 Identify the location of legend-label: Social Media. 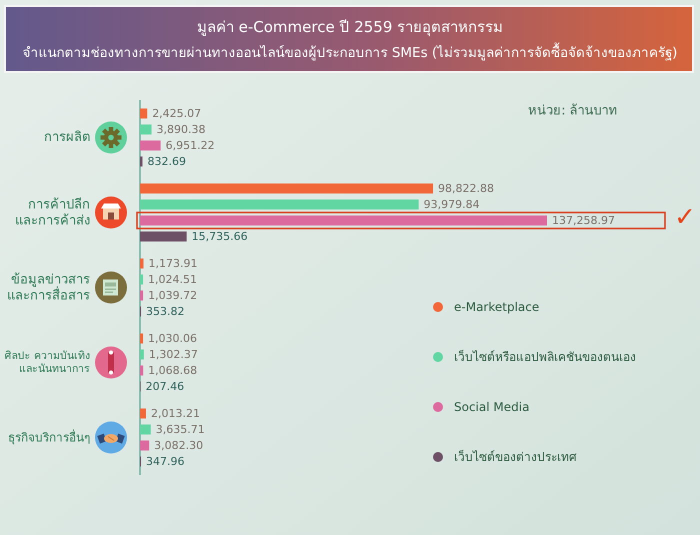
(492, 407).